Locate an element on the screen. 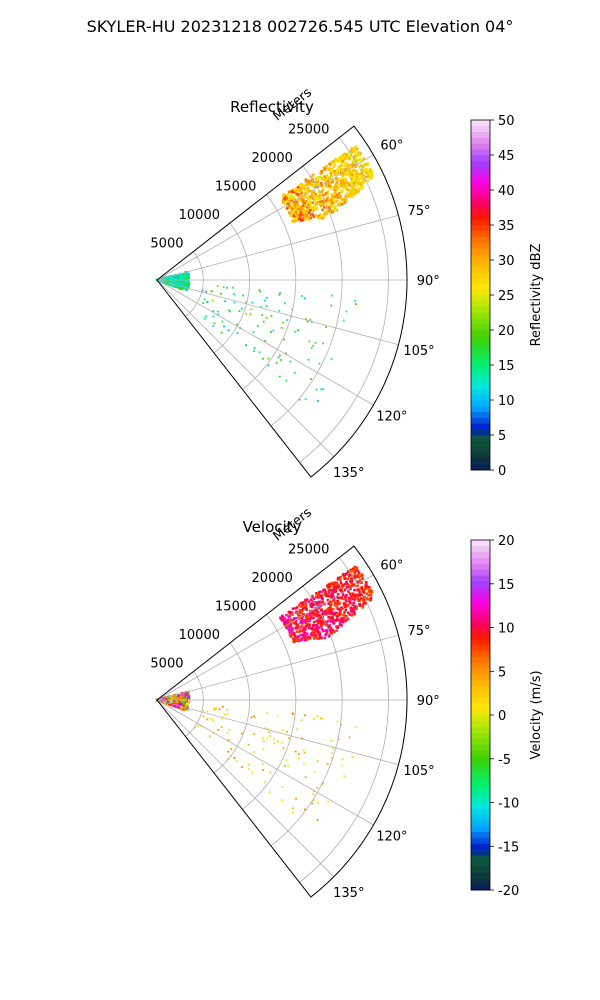 The height and width of the screenshot is (1000, 600). angular-tick-label: 75° is located at coordinates (418, 211).